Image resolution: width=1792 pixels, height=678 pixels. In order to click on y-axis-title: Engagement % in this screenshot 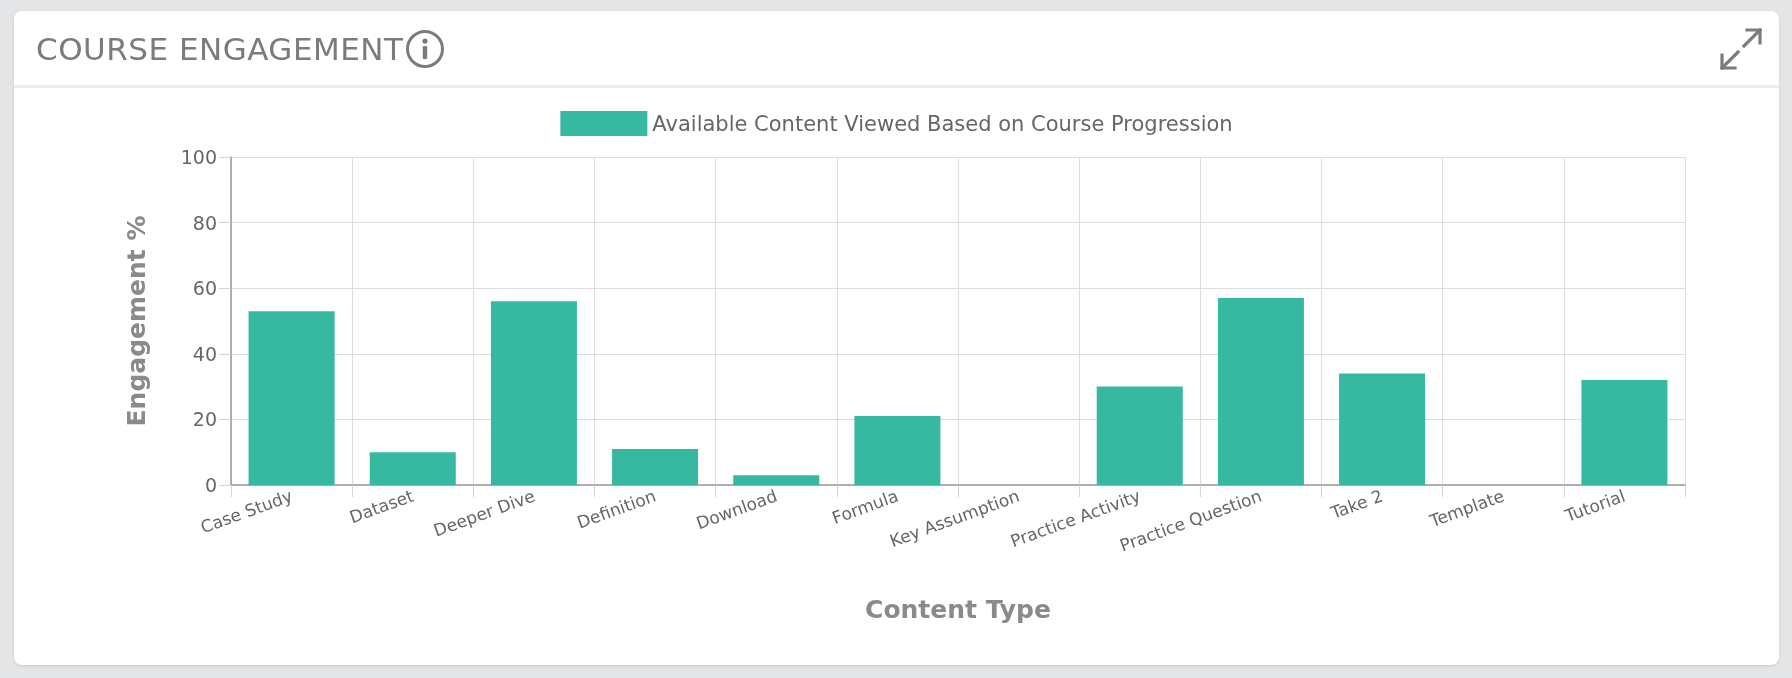, I will do `click(136, 321)`.